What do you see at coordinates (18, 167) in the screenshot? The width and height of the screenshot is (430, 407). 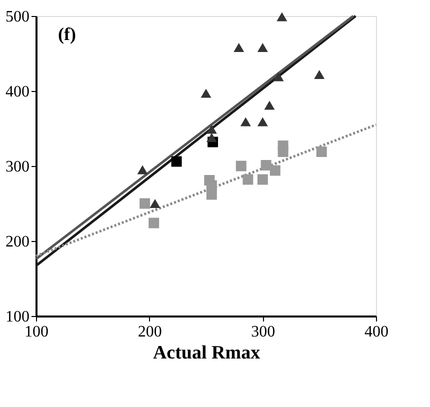 I see `y-tick-label: 300` at bounding box center [18, 167].